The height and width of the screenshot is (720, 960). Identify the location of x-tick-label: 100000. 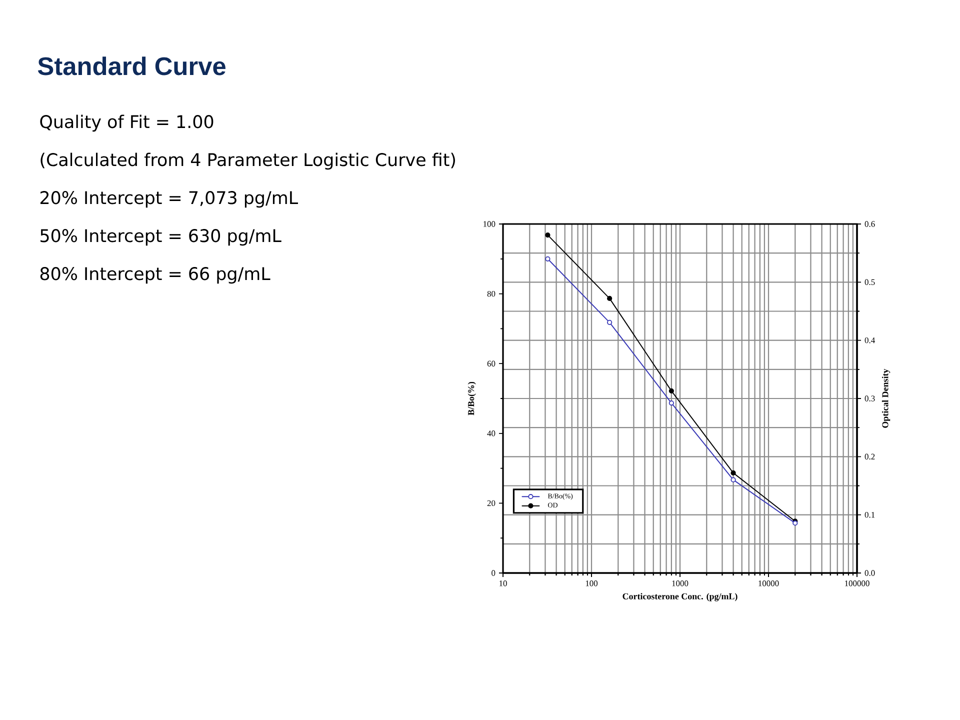
(857, 583).